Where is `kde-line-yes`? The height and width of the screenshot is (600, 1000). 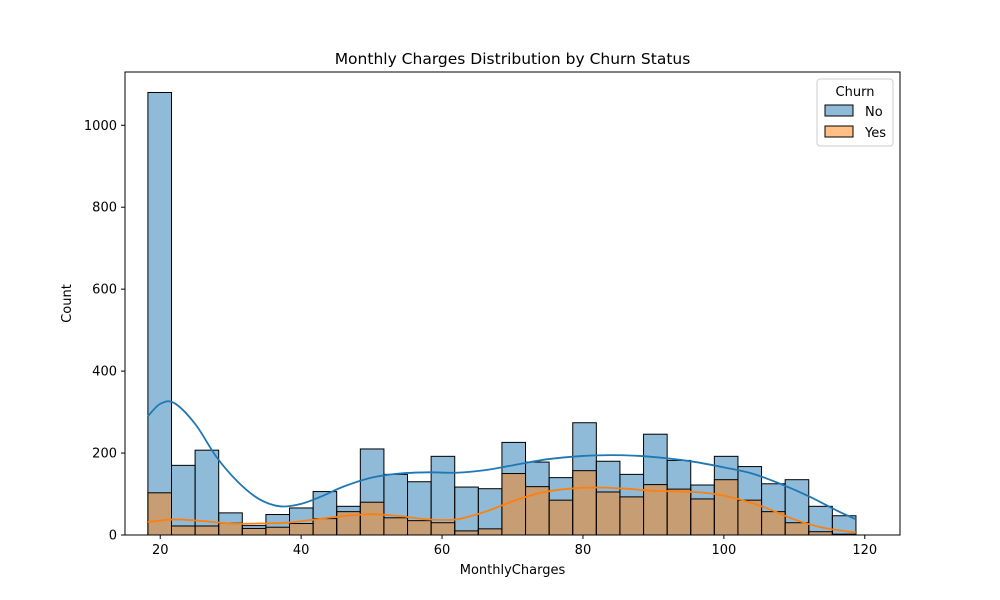
kde-line-yes is located at coordinates (502, 510).